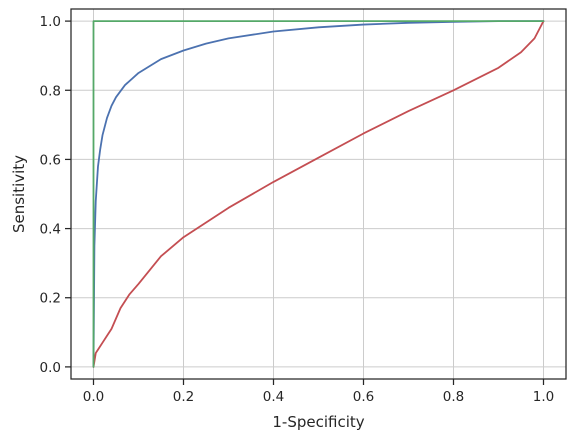 Image resolution: width=577 pixels, height=441 pixels. I want to click on x-tick-label: 0.2, so click(183, 397).